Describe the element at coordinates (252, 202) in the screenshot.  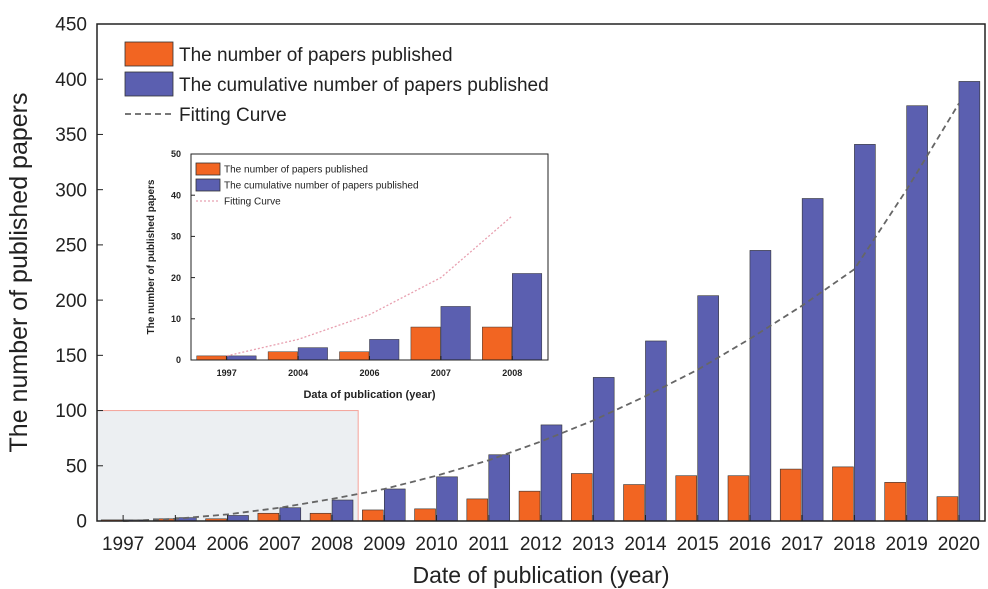
I see `inset-legend-label: Fitting Curve` at that location.